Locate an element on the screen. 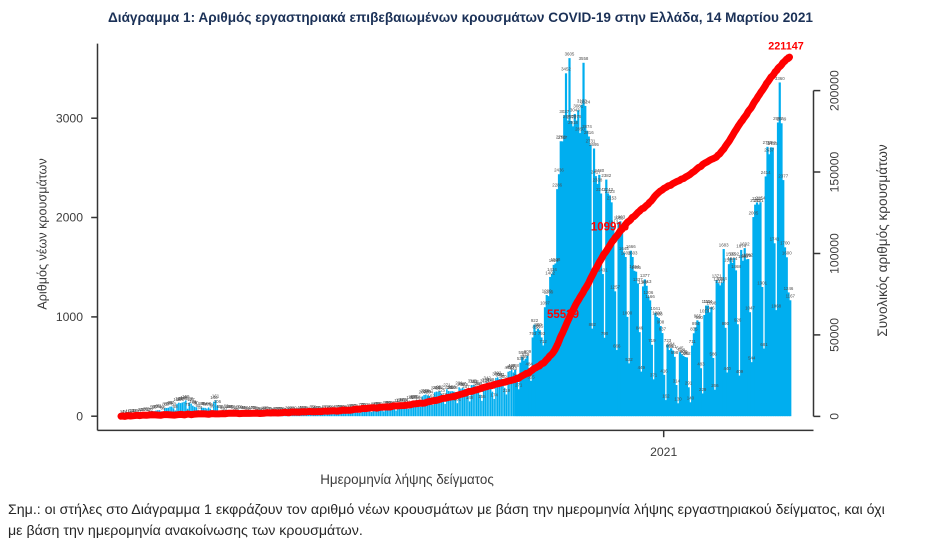 Image resolution: width=949 pixels, height=545 pixels. svg-text: 98 is located at coordinates (389, 402).